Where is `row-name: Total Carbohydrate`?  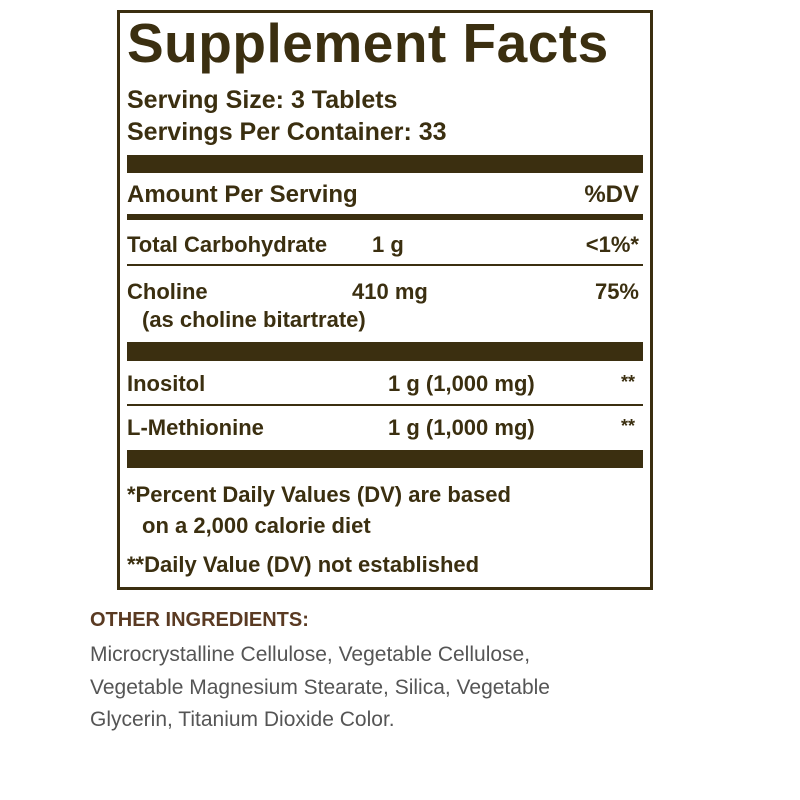 row-name: Total Carbohydrate is located at coordinates (227, 244).